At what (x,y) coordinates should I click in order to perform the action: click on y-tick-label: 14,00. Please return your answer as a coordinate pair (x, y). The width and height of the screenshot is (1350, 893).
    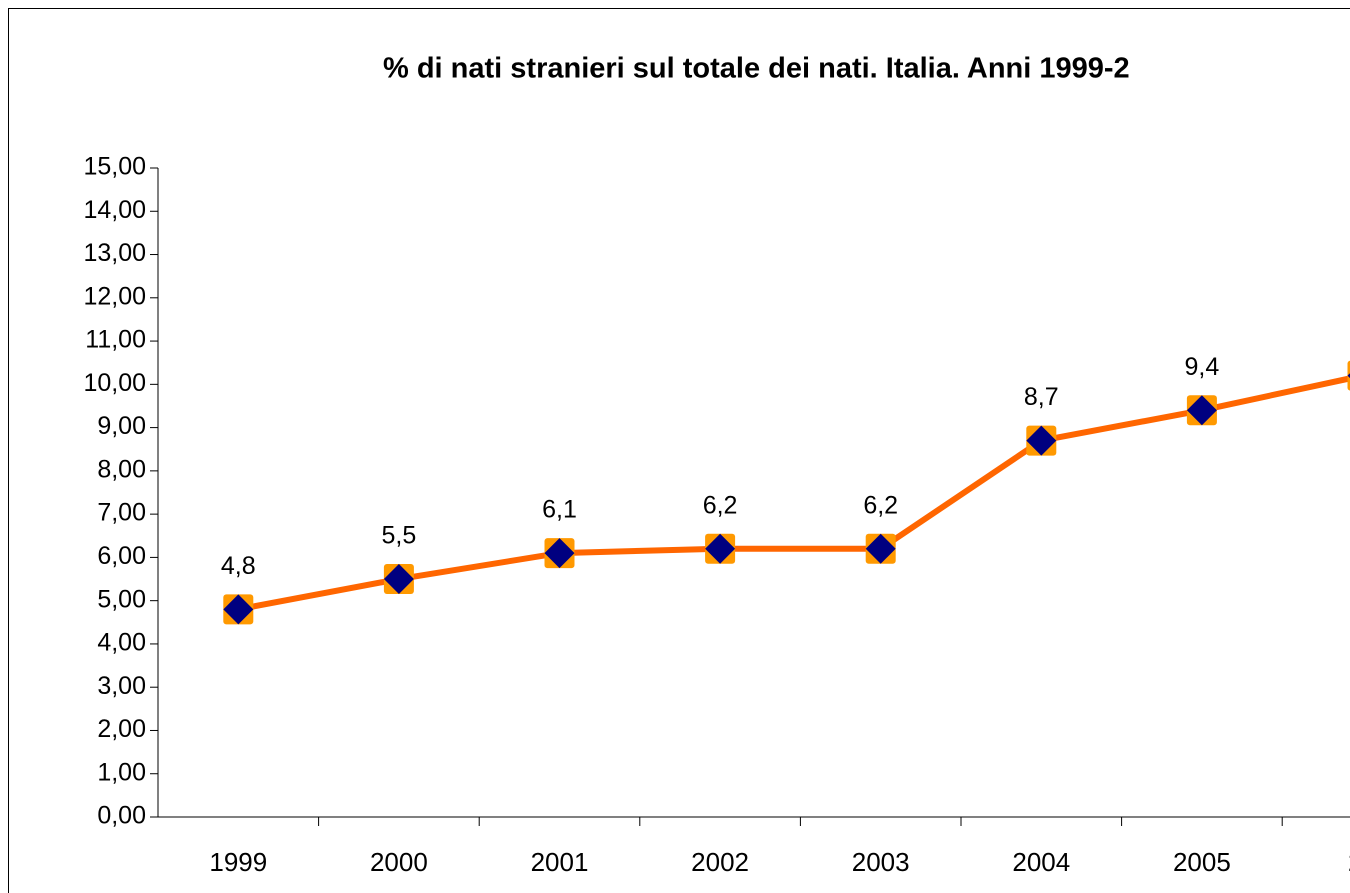
    Looking at the image, I should click on (114, 210).